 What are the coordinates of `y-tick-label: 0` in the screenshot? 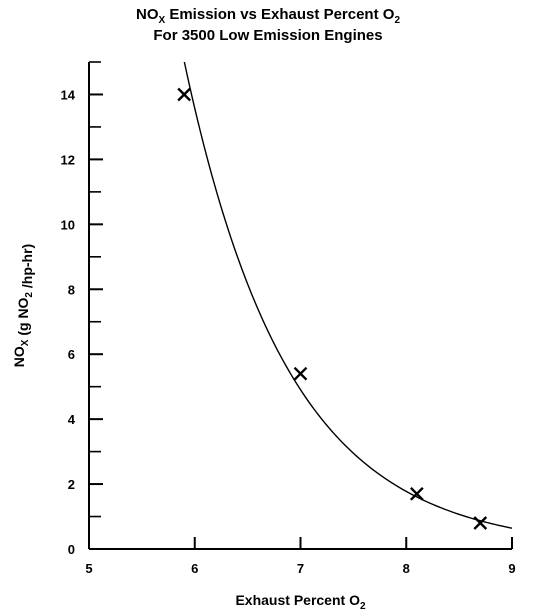 It's located at (71, 549).